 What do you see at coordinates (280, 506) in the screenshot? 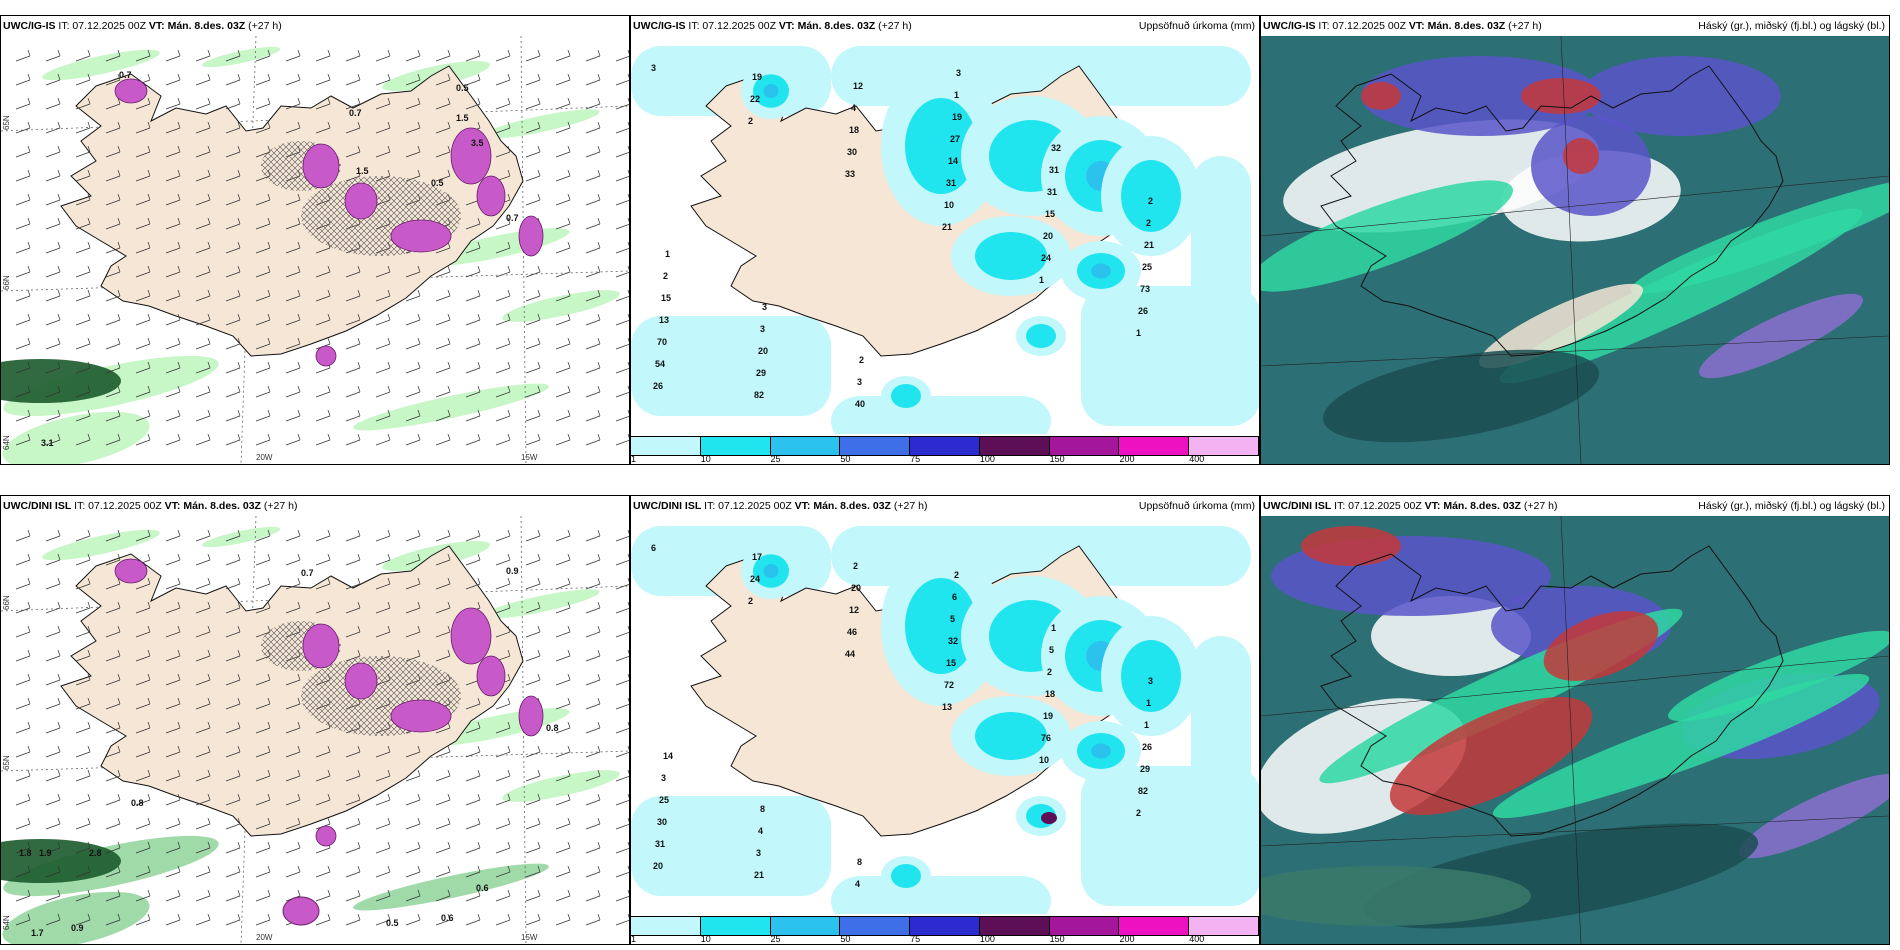
I see `lead-time: (+27 h)` at bounding box center [280, 506].